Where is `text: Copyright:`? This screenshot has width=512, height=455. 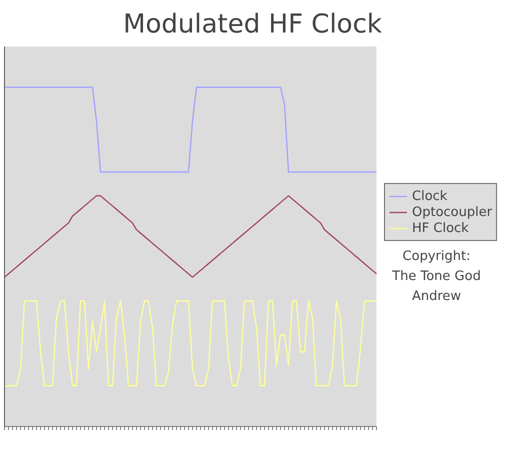
text: Copyright: is located at coordinates (436, 256).